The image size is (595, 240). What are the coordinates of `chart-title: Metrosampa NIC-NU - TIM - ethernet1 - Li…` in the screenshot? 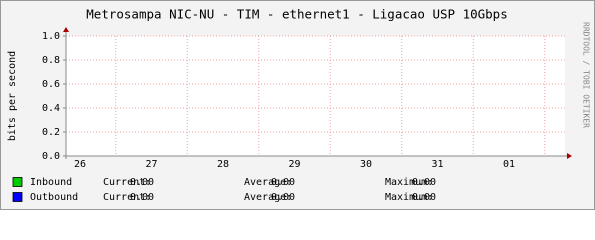 It's located at (296, 14).